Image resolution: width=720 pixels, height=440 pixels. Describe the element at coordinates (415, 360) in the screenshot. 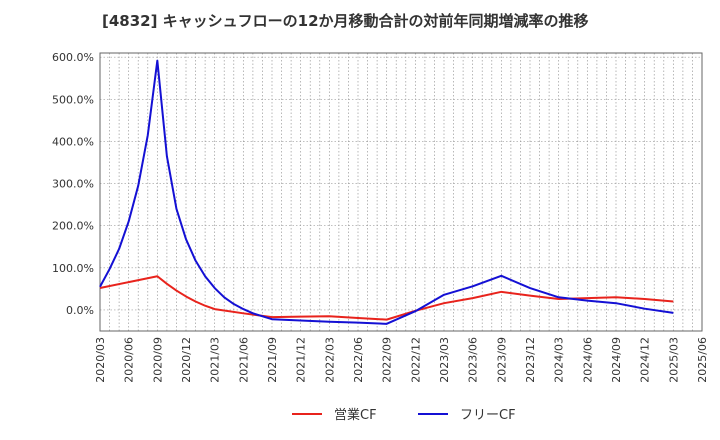

I see `x-tick-label: 2022/12` at that location.